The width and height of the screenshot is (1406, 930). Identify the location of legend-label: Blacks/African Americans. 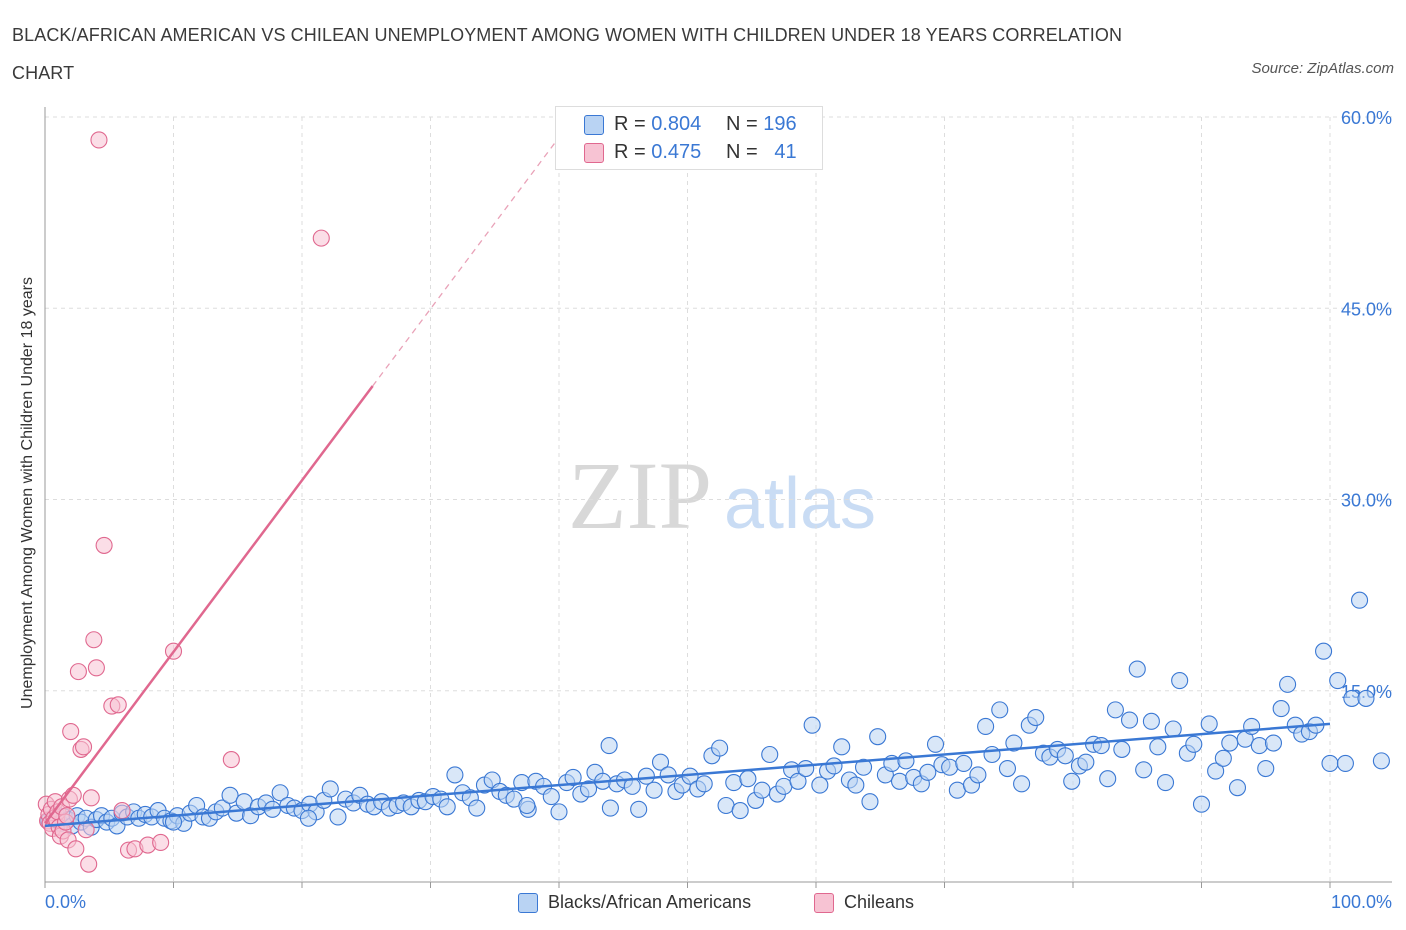
(650, 902).